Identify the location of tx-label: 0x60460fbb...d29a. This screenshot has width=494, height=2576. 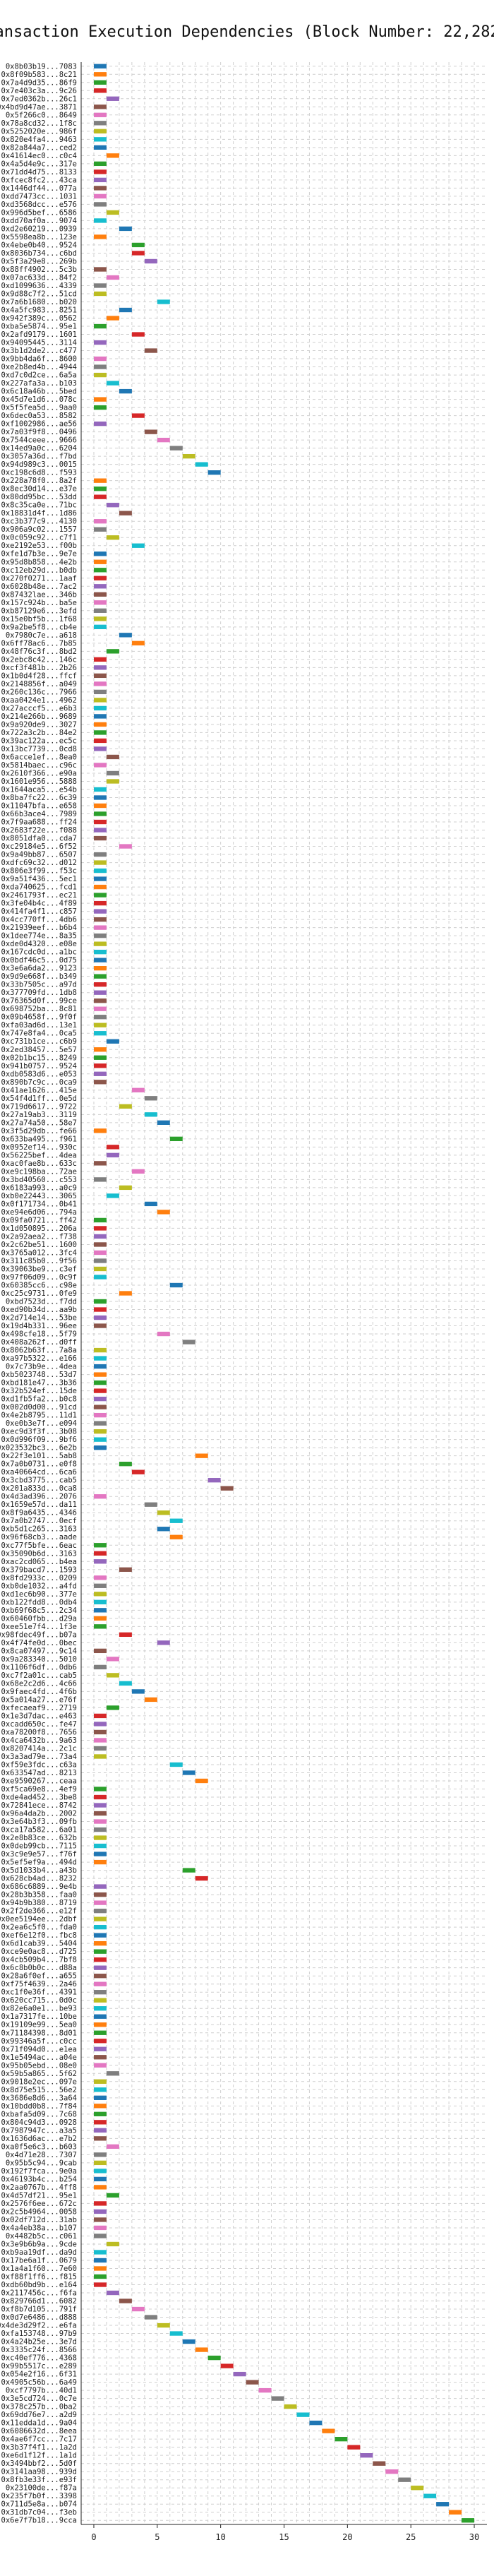
(39, 1618).